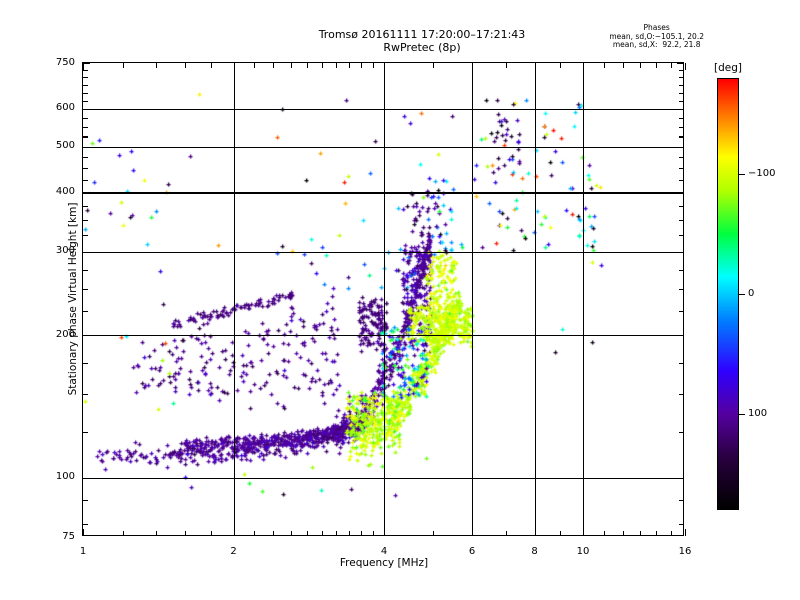 The height and width of the screenshot is (600, 800). Describe the element at coordinates (422, 47) in the screenshot. I see `plot-subtitle: RwPretec (8p)` at that location.